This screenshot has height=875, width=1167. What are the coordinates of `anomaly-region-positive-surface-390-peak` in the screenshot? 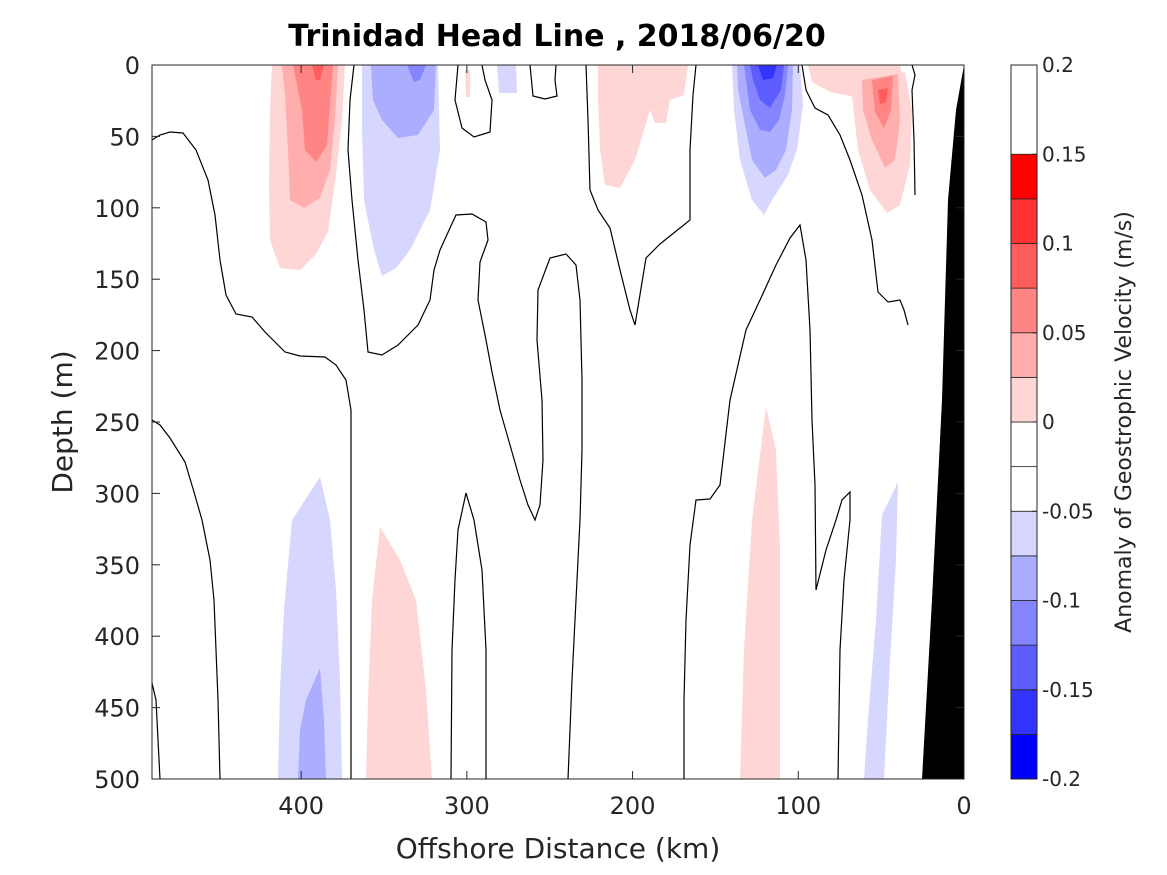 It's located at (313, 113).